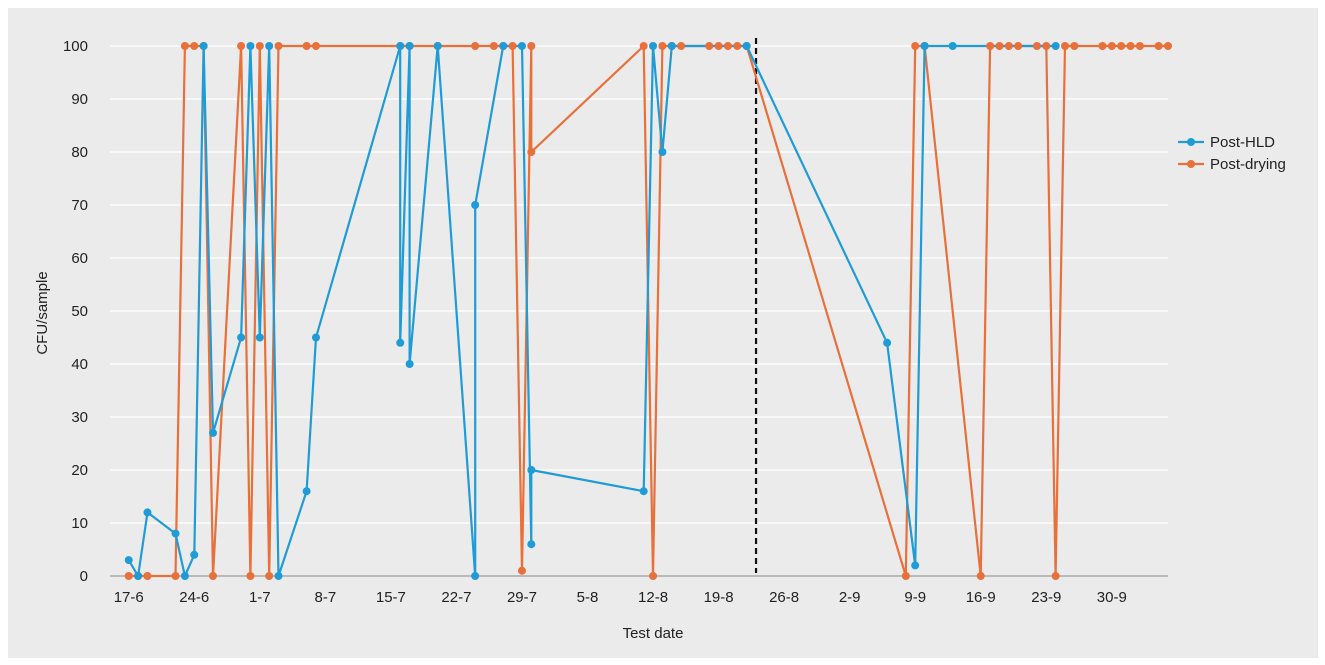 This screenshot has width=1325, height=665. What do you see at coordinates (1191, 164) in the screenshot?
I see `legend-swatch-marker` at bounding box center [1191, 164].